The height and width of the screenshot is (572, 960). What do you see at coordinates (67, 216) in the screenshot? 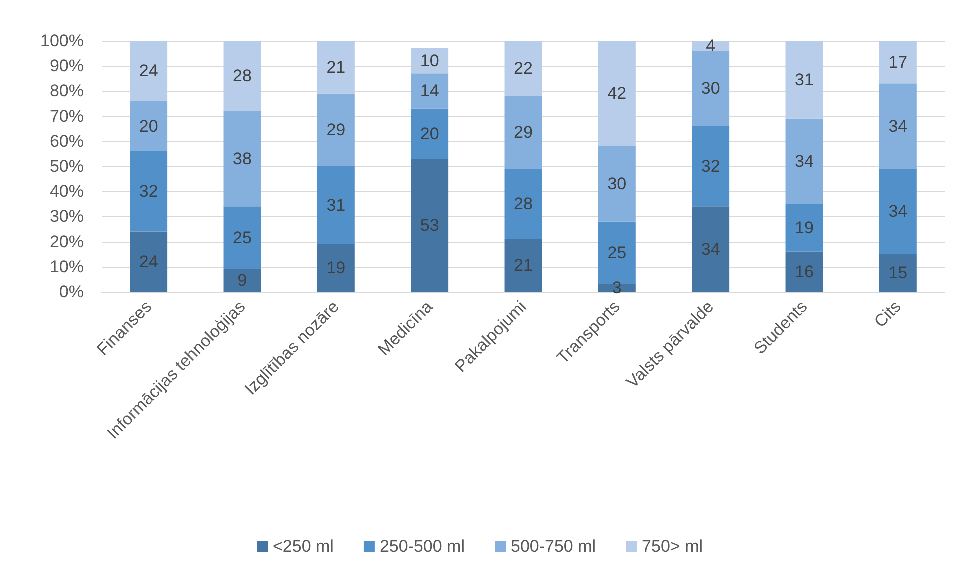
I see `y-tick-label: 30%` at bounding box center [67, 216].